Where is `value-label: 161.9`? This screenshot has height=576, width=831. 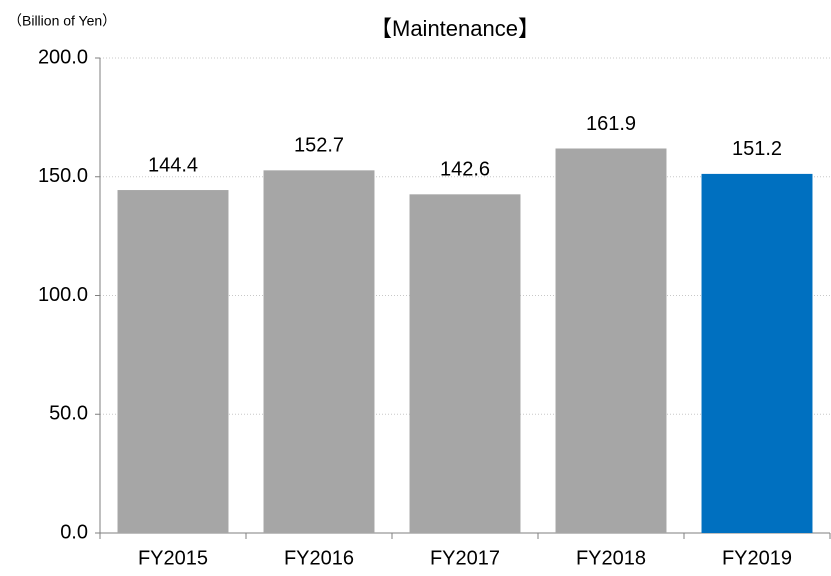 value-label: 161.9 is located at coordinates (611, 124).